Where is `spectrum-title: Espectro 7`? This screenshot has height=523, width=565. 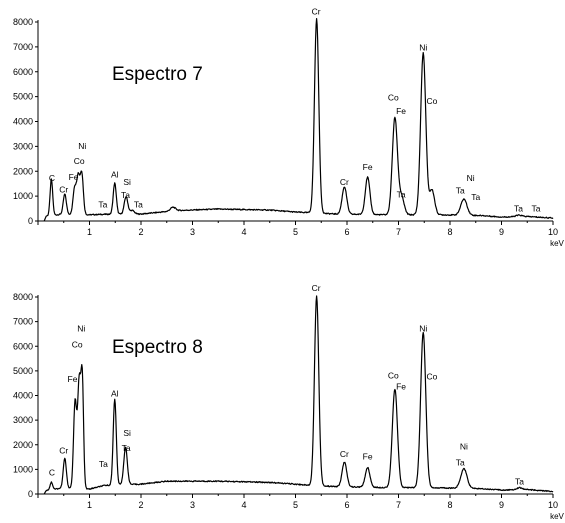
spectrum-title: Espectro 7 is located at coordinates (157, 74).